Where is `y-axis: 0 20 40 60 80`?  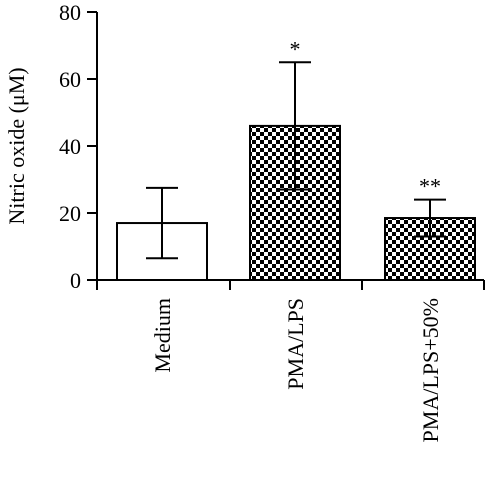 y-axis: 0 20 40 60 80 is located at coordinates (78, 146).